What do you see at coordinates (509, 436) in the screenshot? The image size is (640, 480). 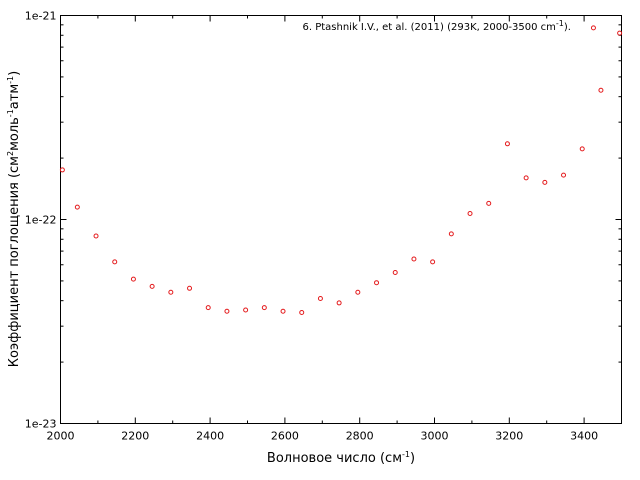 I see `x-tick-label: 3200` at bounding box center [509, 436].